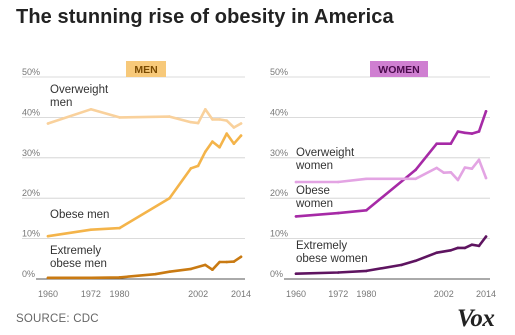 The image size is (515, 335). Describe the element at coordinates (241, 294) in the screenshot. I see `x-tick-label: 2014` at that location.